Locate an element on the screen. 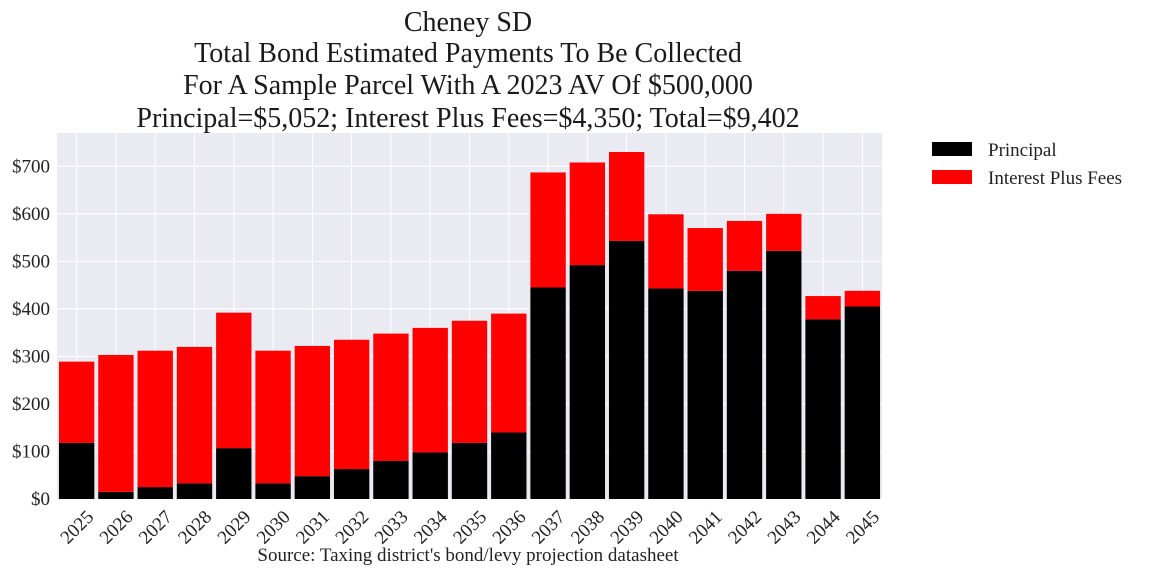 Image resolution: width=1152 pixels, height=576 pixels. x-tick-label: 2027 is located at coordinates (156, 528).